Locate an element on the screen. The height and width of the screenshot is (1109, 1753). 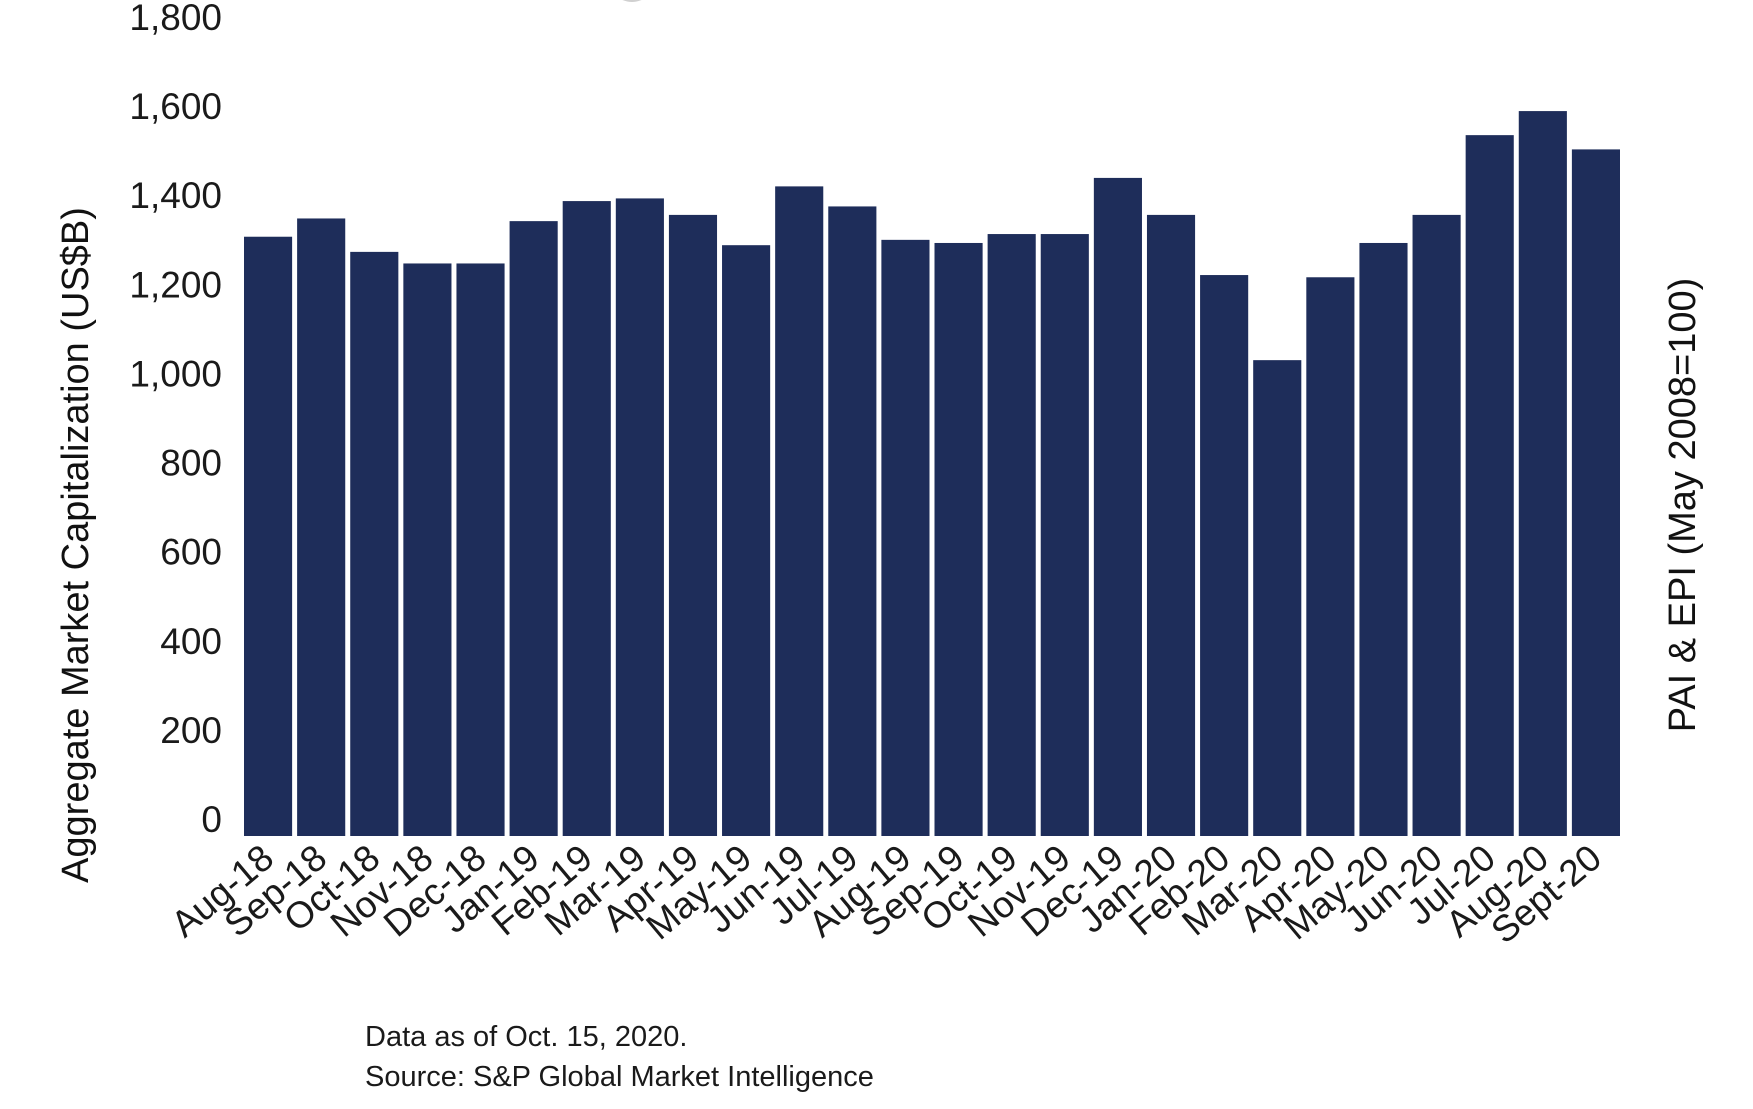
y-tick-label: 1,800 is located at coordinates (175, 19).